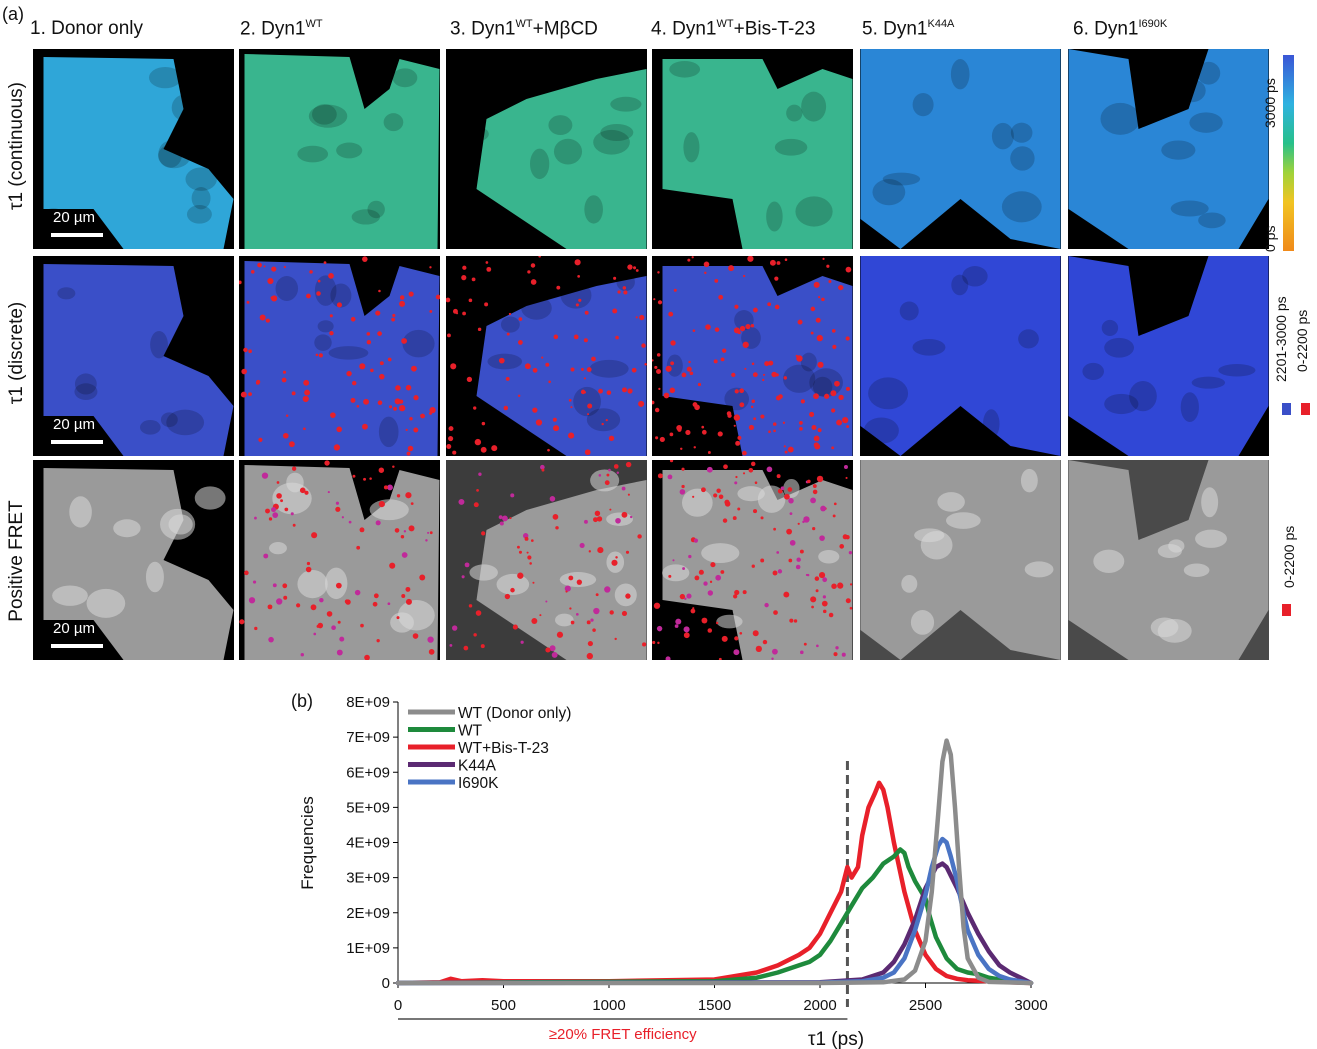 Image resolution: width=1317 pixels, height=1049 pixels. I want to click on x-tick-label: 1000, so click(608, 1005).